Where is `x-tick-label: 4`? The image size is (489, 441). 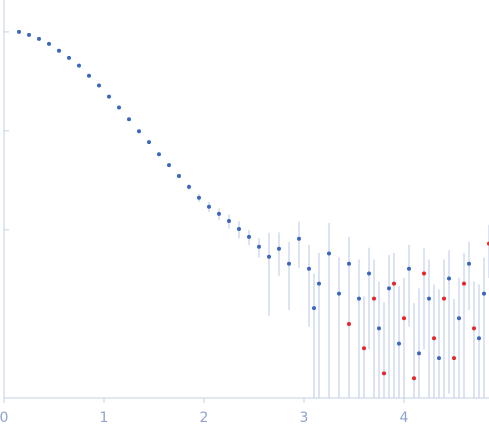
x-tick-label: 4 is located at coordinates (404, 418).